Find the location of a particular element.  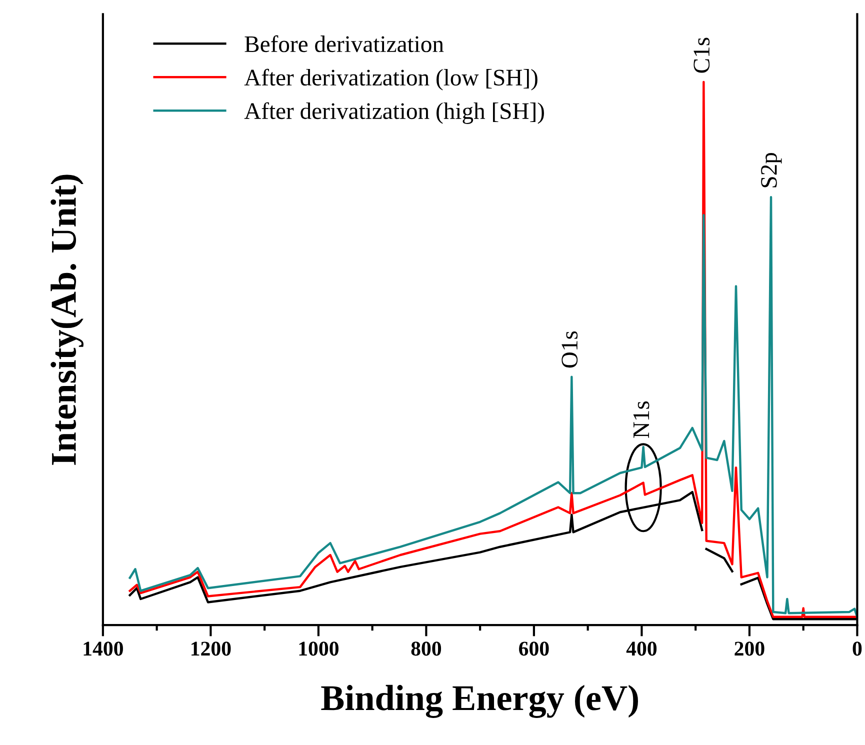

x-tick-label: 0 is located at coordinates (857, 649).